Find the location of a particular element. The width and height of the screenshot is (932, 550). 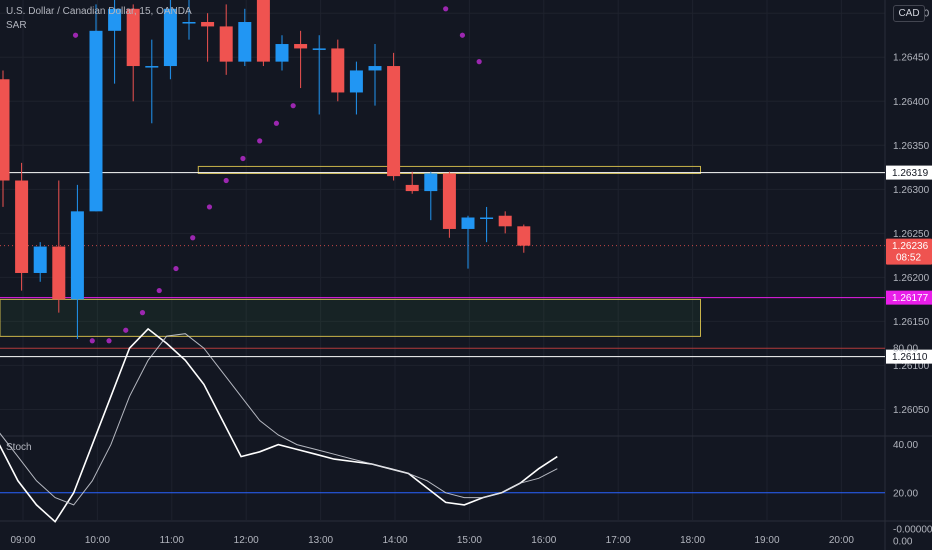

price-axis-label: 1.26350 is located at coordinates (911, 146).